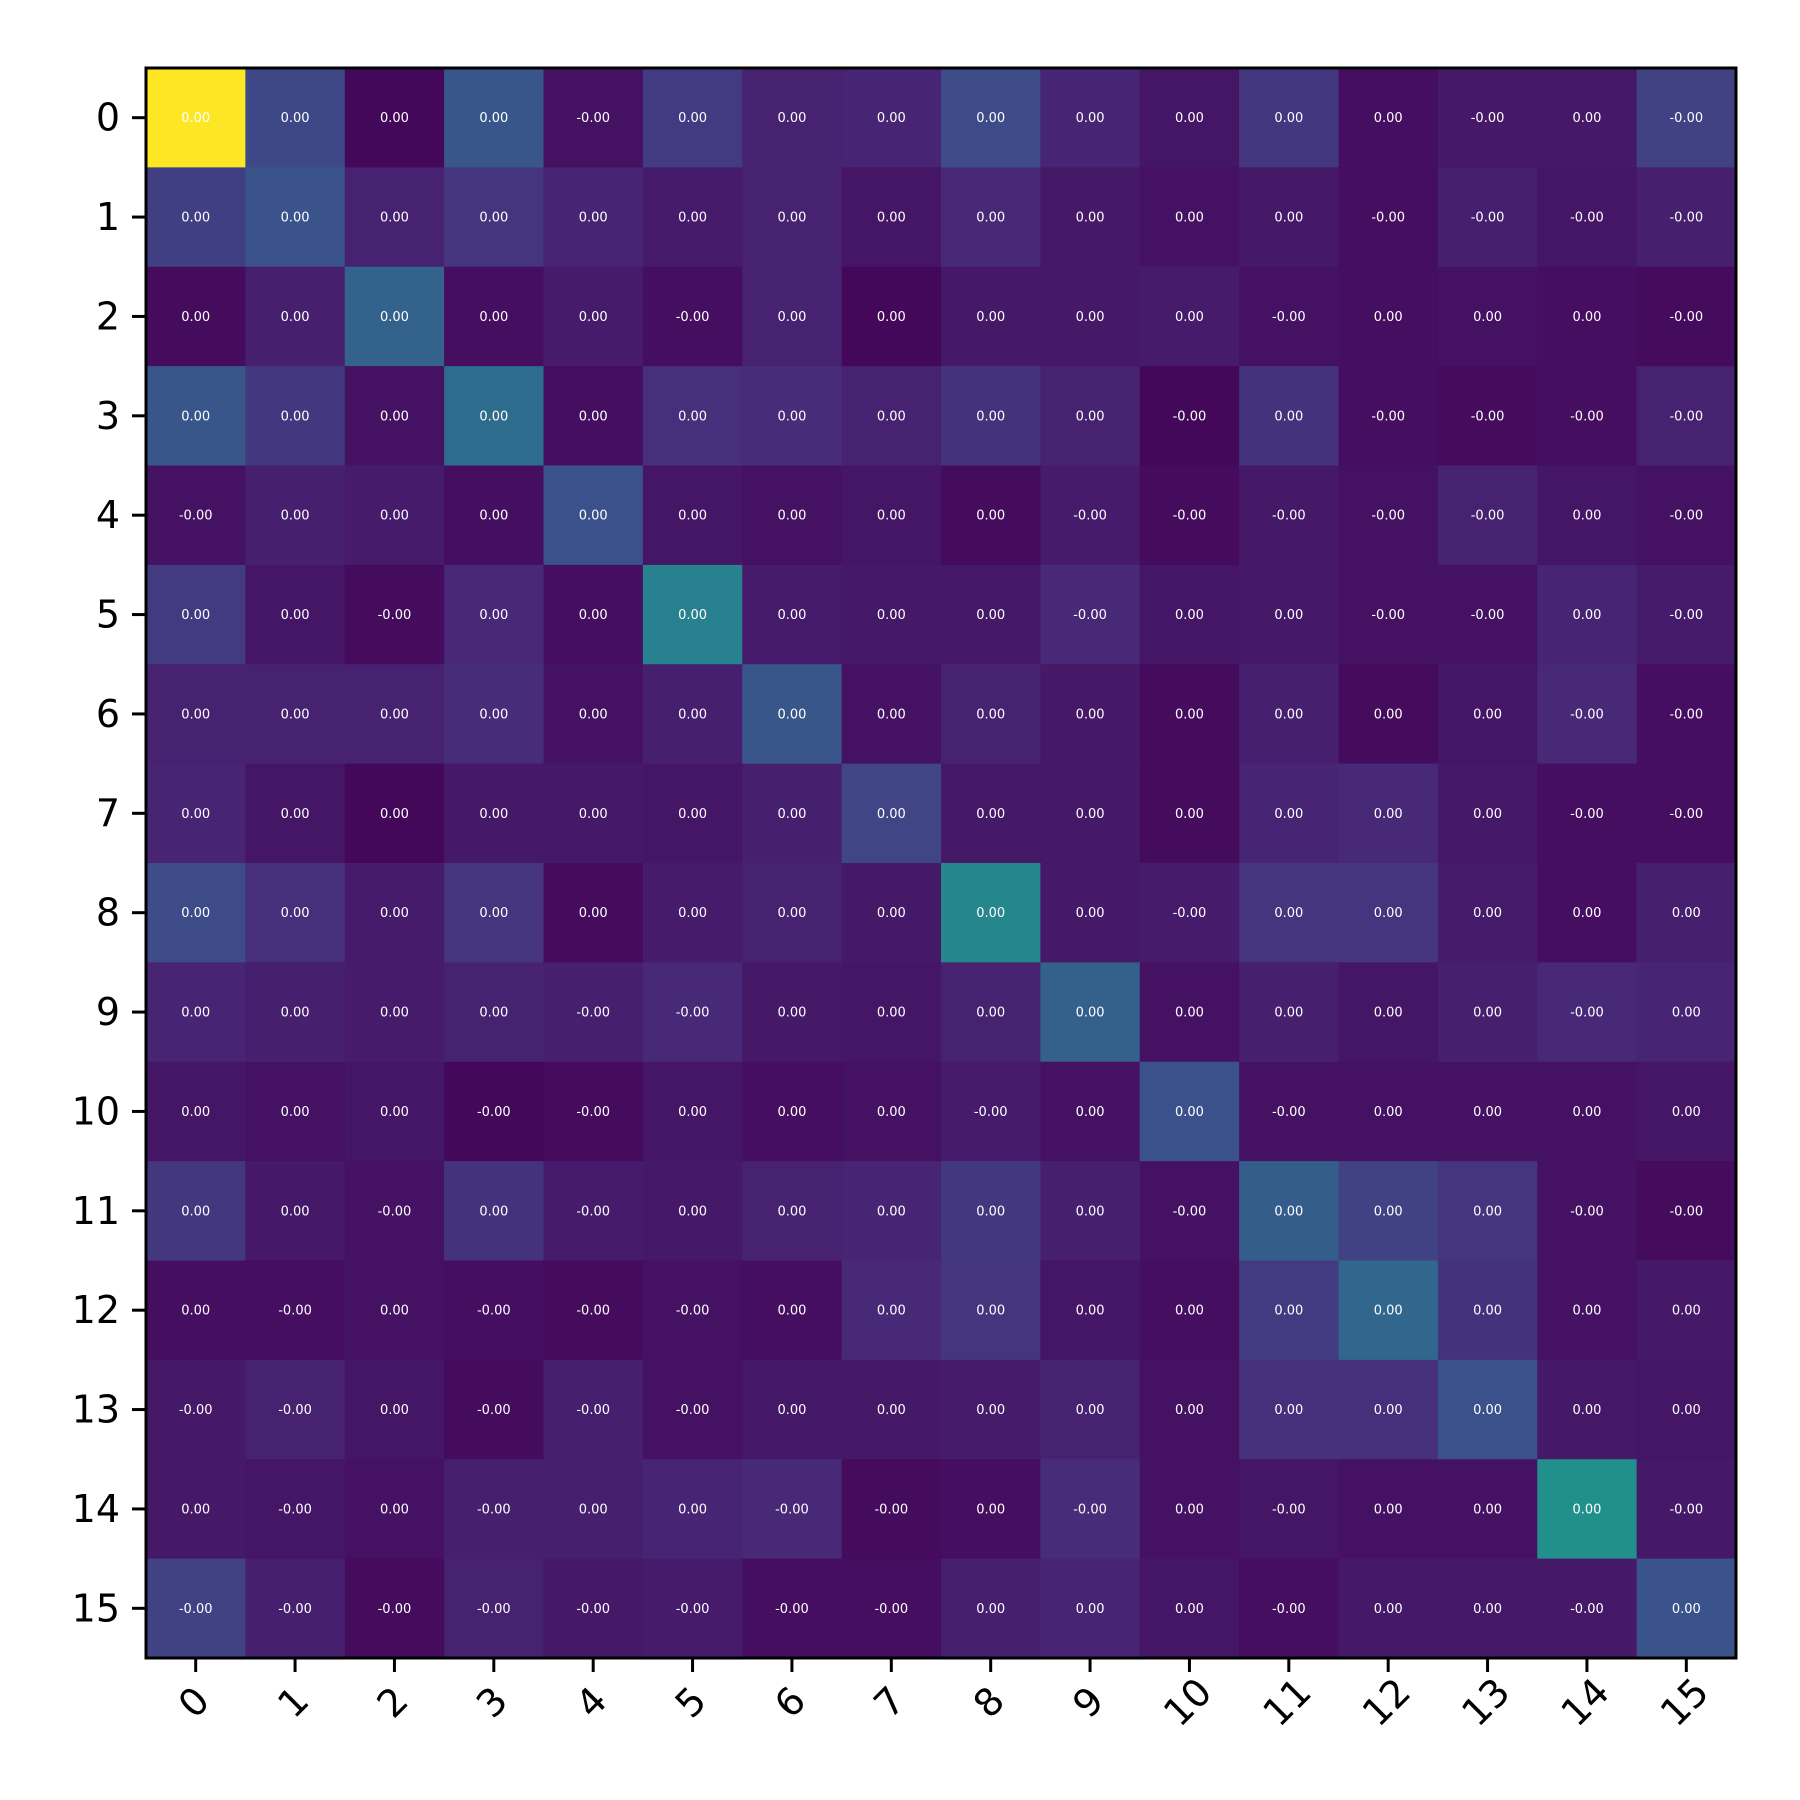 The width and height of the screenshot is (1800, 1800). What do you see at coordinates (1586, 1112) in the screenshot?
I see `cell-label-10-14: 0.00` at bounding box center [1586, 1112].